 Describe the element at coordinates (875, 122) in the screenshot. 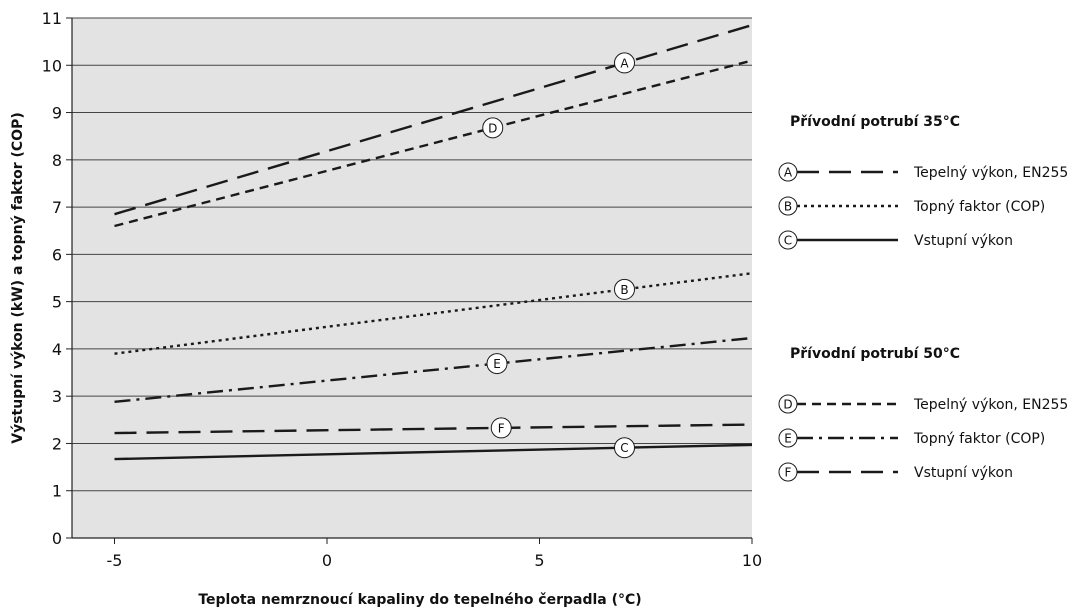

I see `legend-heading: Přívodní potrubí 35°C` at that location.